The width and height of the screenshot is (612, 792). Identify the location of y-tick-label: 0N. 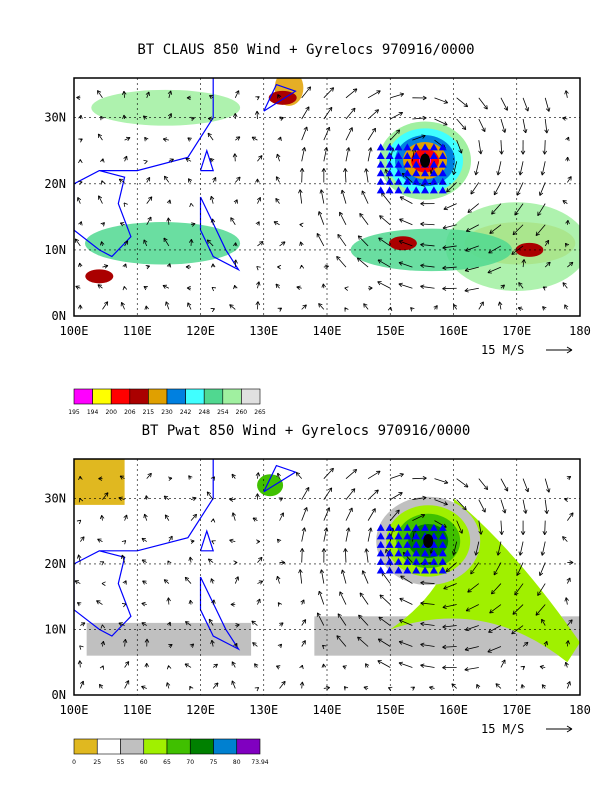
(59, 316).